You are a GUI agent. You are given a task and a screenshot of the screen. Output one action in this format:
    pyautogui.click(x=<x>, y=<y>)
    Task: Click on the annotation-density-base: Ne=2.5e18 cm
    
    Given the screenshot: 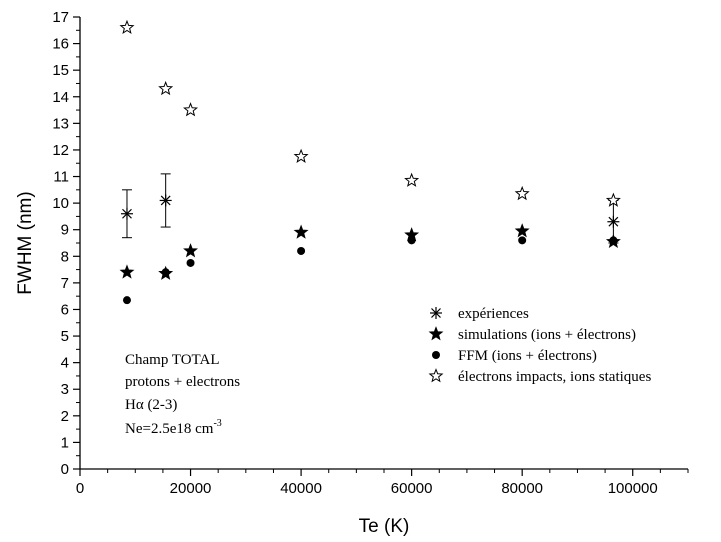 What is the action you would take?
    pyautogui.click(x=169, y=429)
    